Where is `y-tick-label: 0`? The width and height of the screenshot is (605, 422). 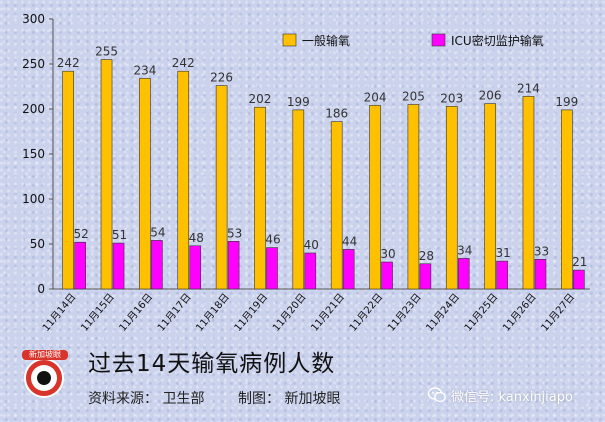 y-tick-label: 0 is located at coordinates (41, 289).